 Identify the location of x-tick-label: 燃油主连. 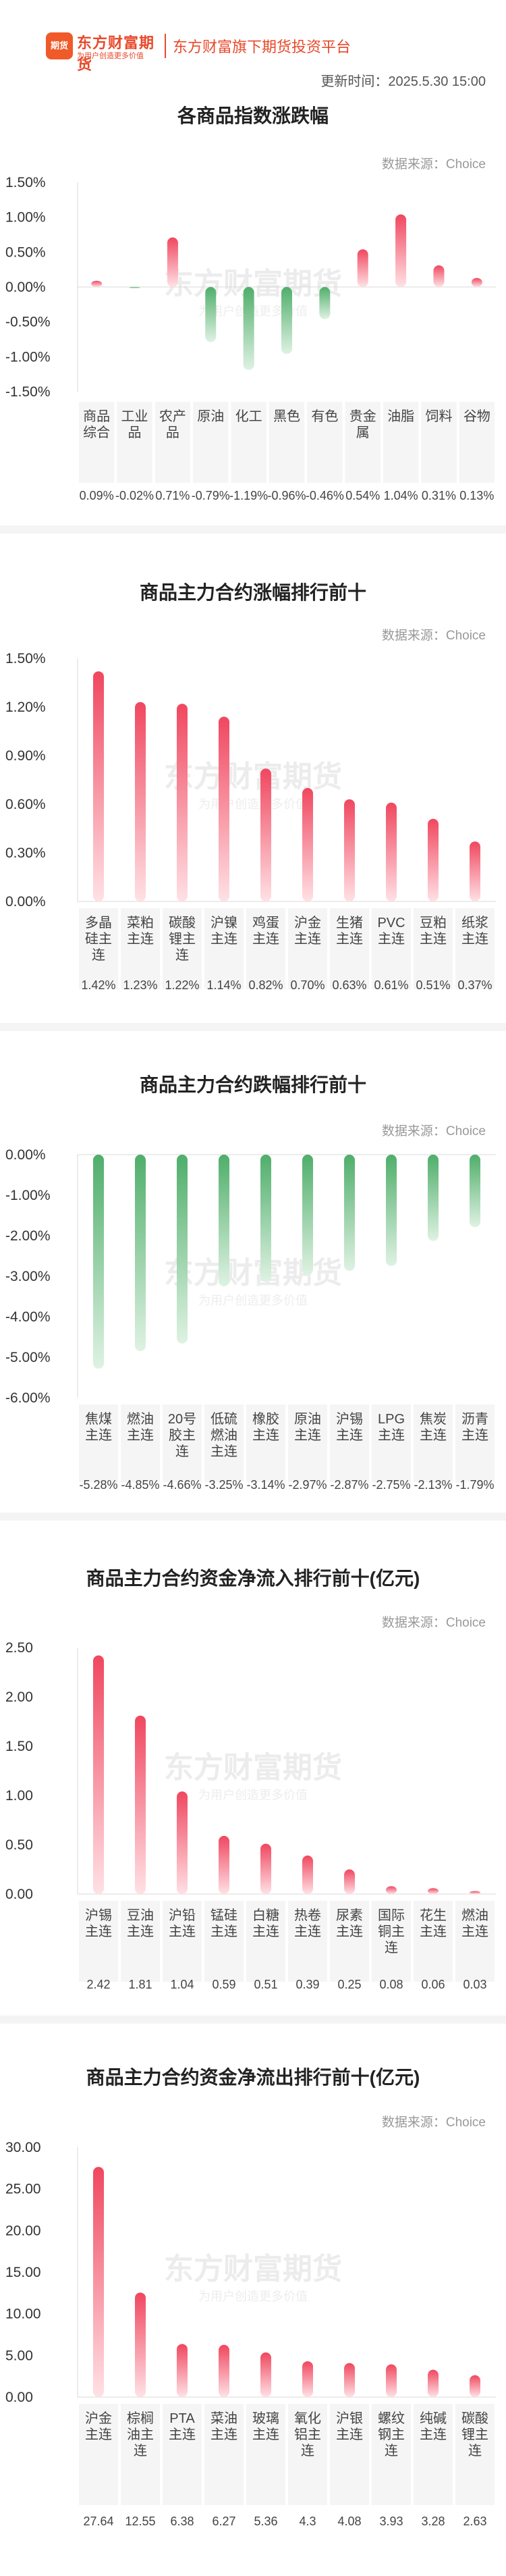
(140, 1427).